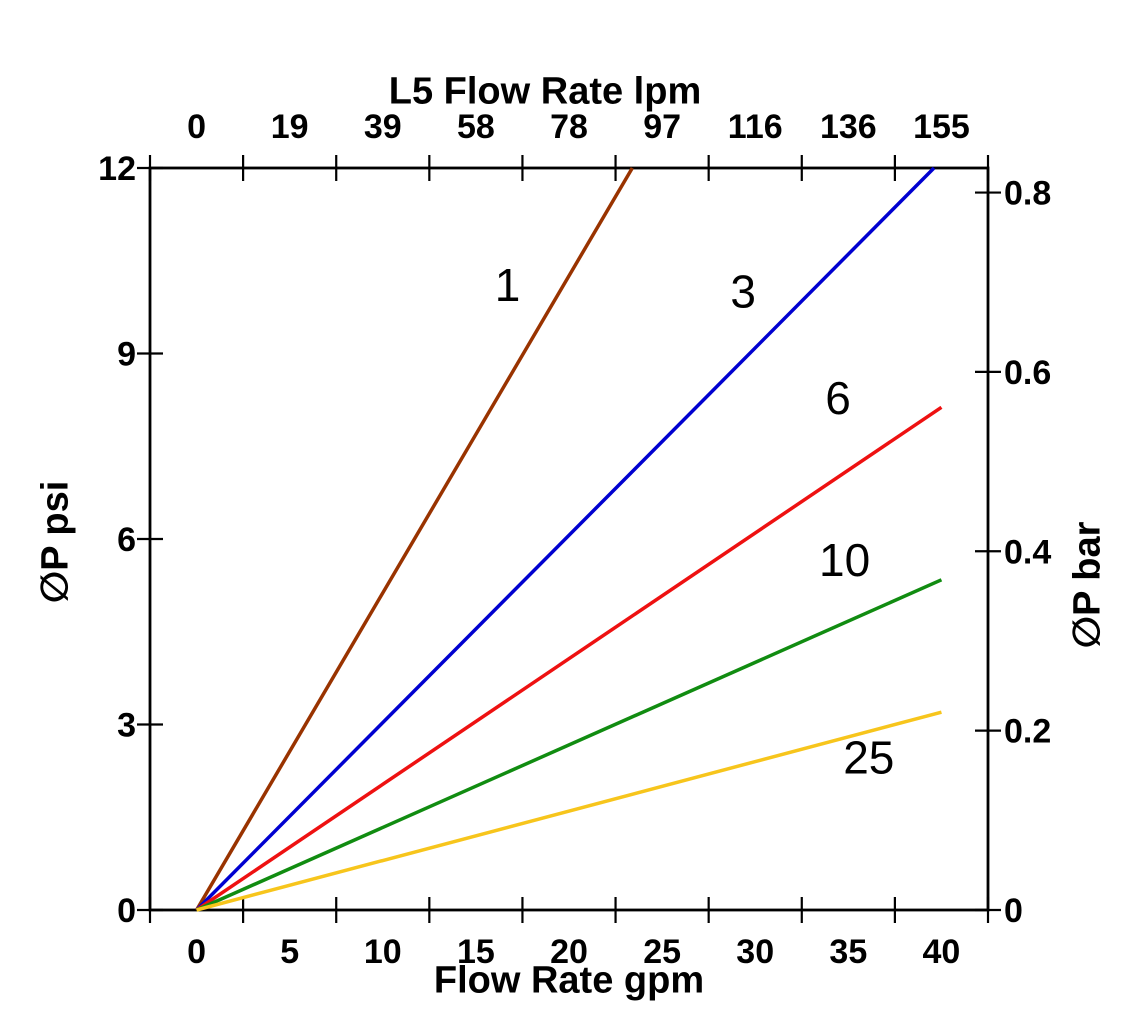 The height and width of the screenshot is (1030, 1140). Describe the element at coordinates (508, 285) in the screenshot. I see `series-label-1: 1` at that location.